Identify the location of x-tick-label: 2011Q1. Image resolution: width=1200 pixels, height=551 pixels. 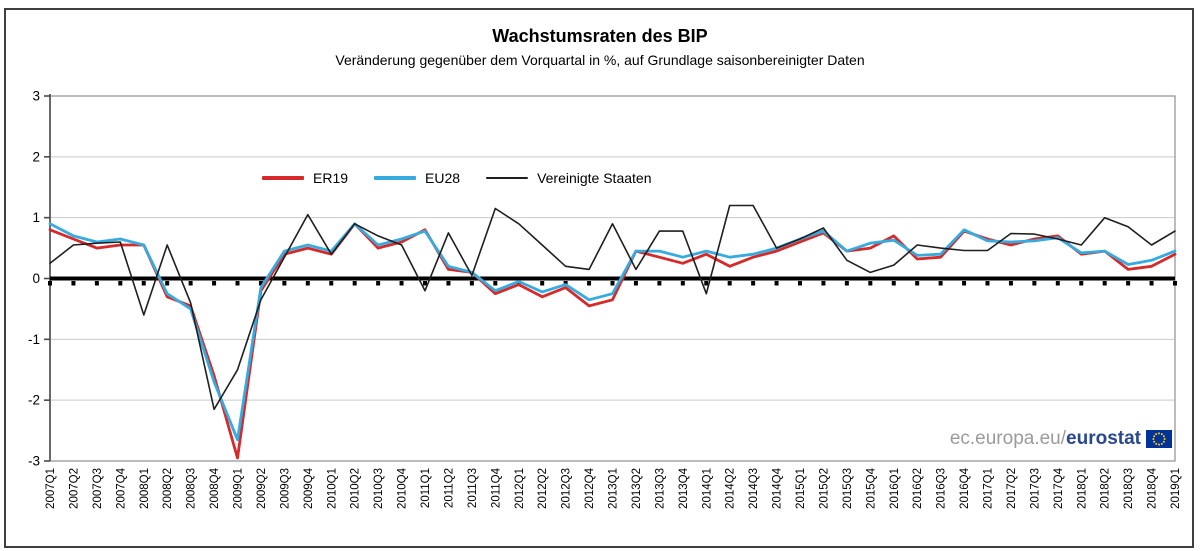
(426, 488).